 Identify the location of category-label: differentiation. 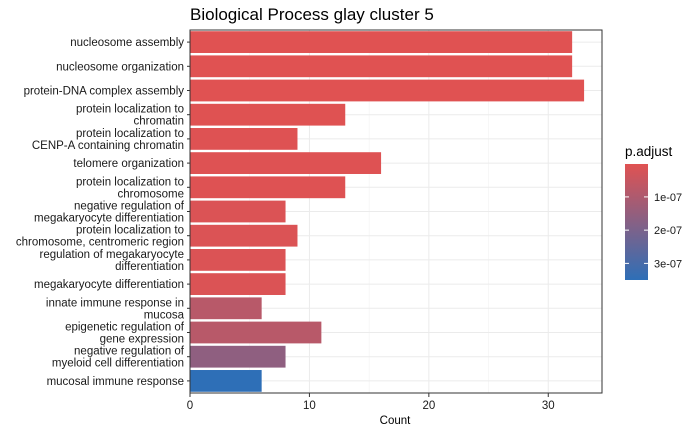
(149, 267).